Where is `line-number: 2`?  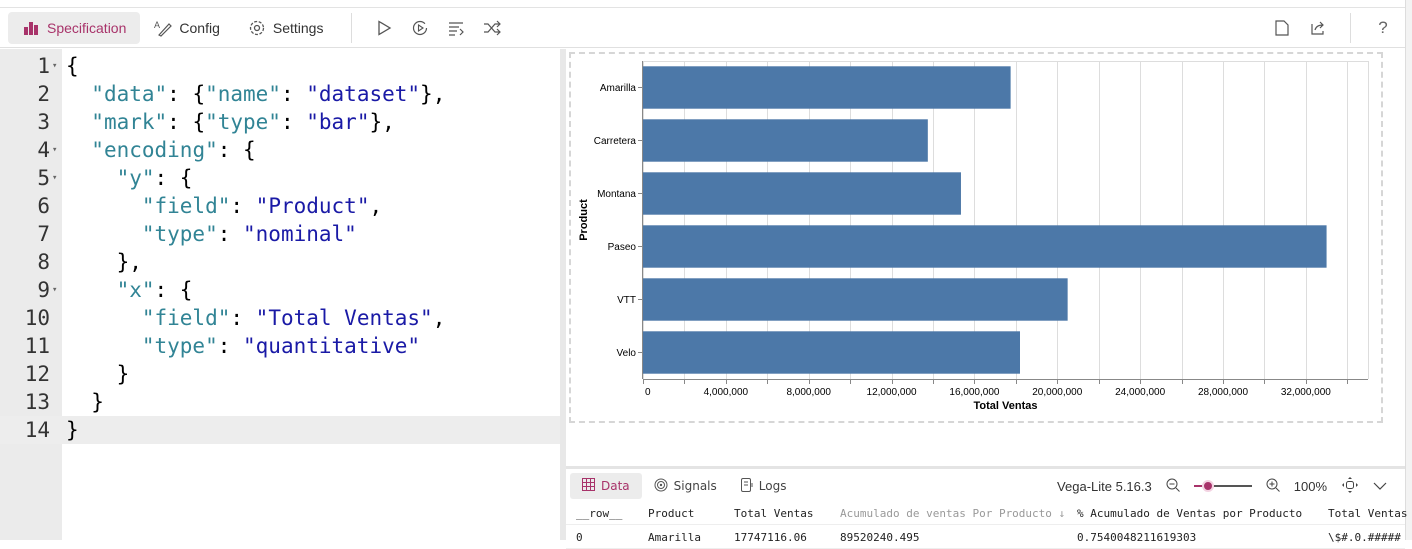 line-number: 2 is located at coordinates (43, 94).